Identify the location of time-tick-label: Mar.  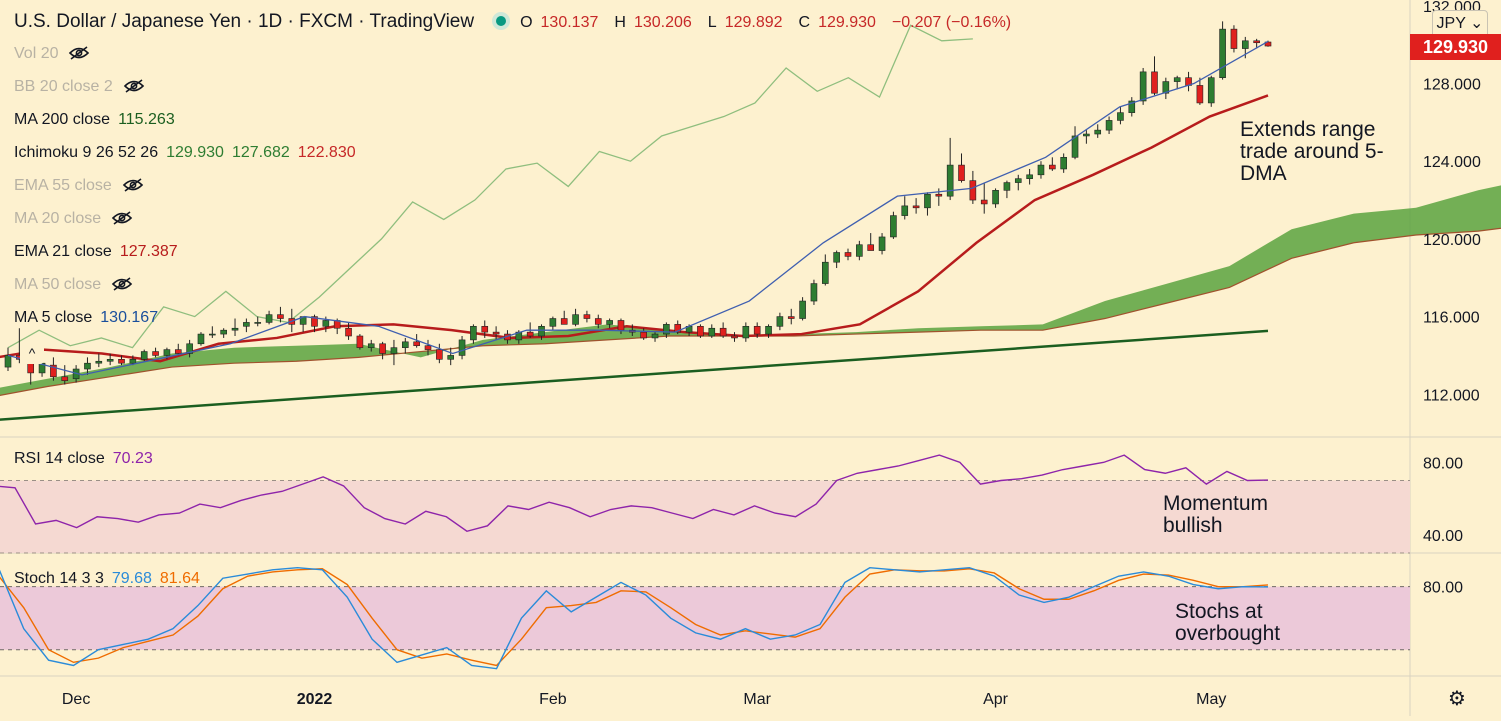
(757, 699).